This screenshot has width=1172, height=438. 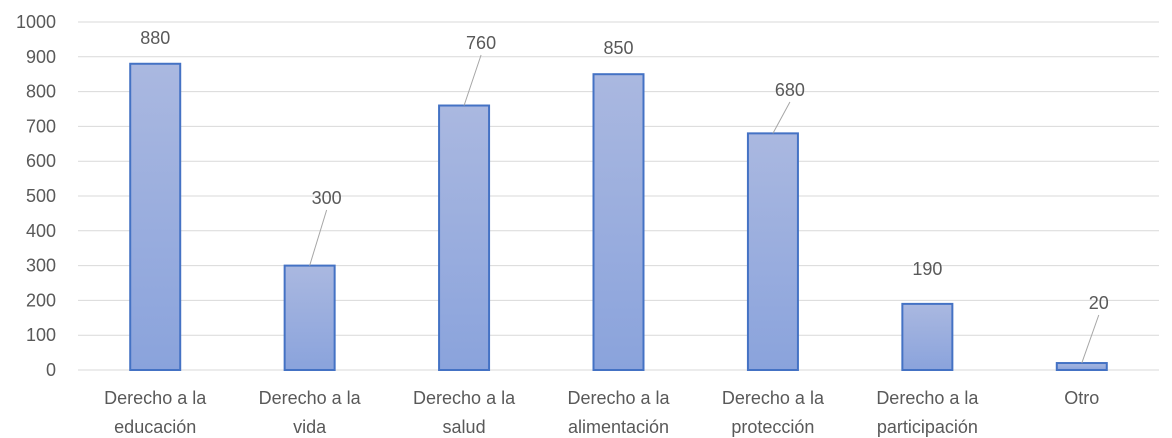 What do you see at coordinates (36, 22) in the screenshot?
I see `y-tick-label: 1000` at bounding box center [36, 22].